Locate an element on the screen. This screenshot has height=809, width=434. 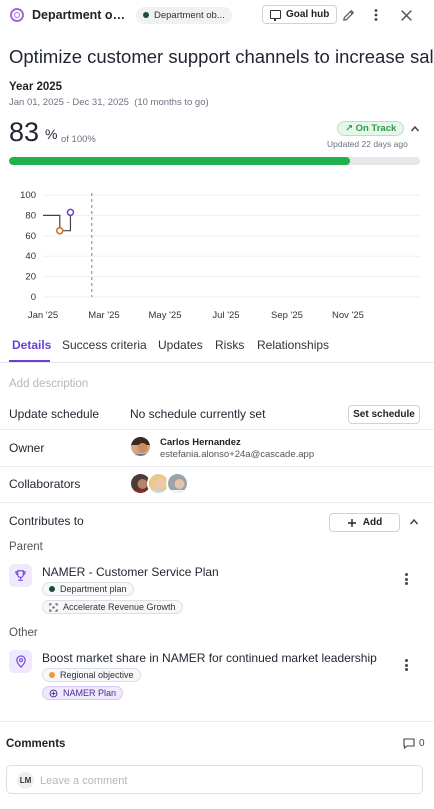
comments-count: 0 is located at coordinates (414, 743).